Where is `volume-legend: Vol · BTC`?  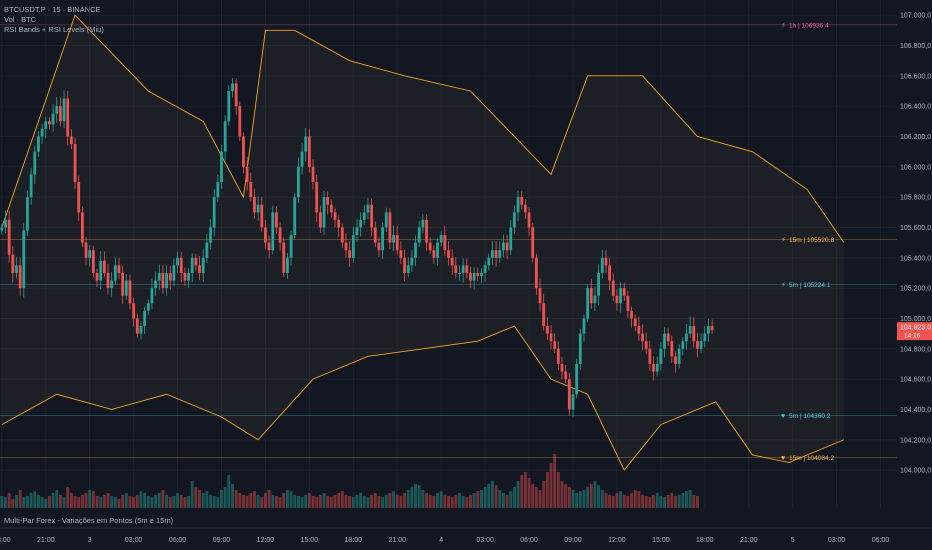 volume-legend: Vol · BTC is located at coordinates (20, 19).